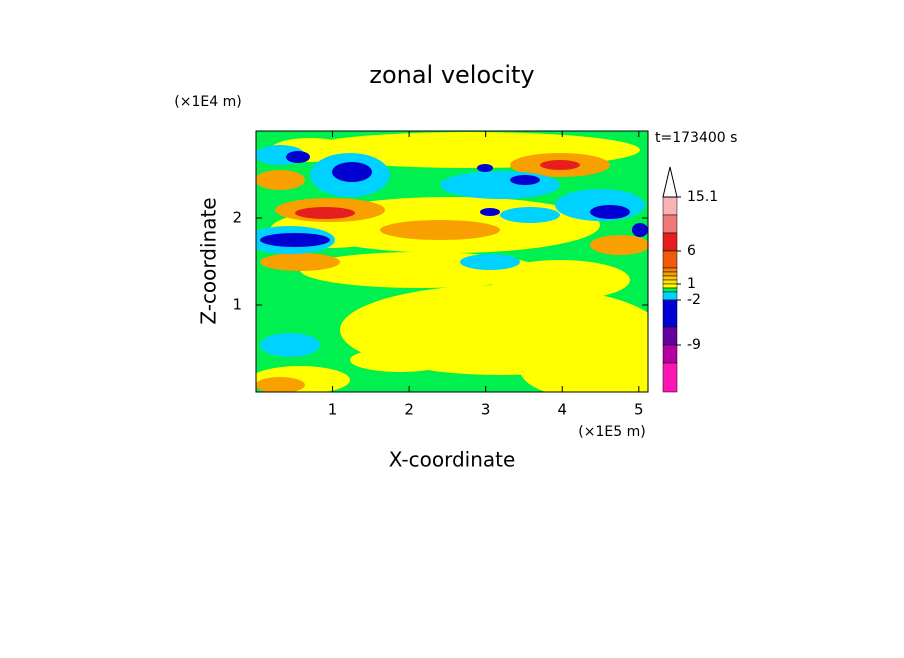 This screenshot has width=904, height=658. What do you see at coordinates (691, 251) in the screenshot?
I see `colorbar-tick-label: 6` at bounding box center [691, 251].